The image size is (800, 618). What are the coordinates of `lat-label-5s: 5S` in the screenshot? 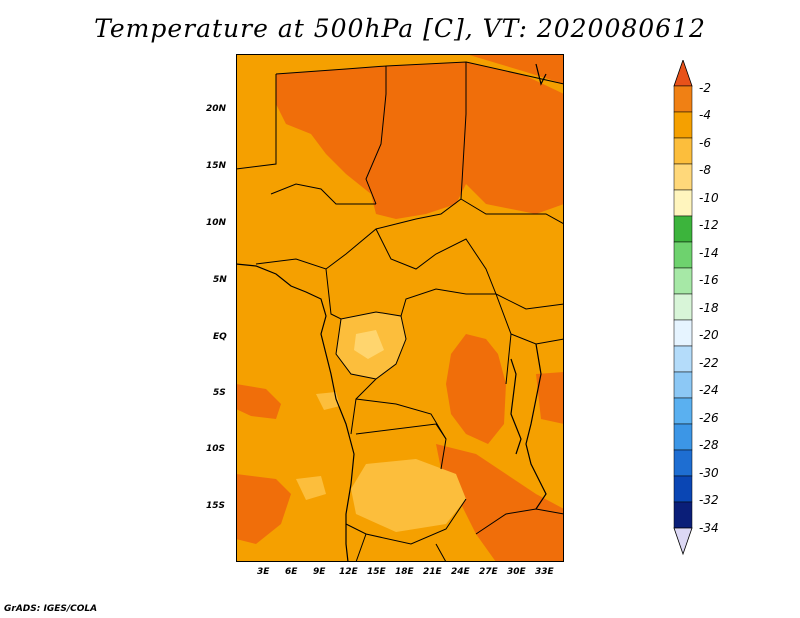 It's located at (219, 393).